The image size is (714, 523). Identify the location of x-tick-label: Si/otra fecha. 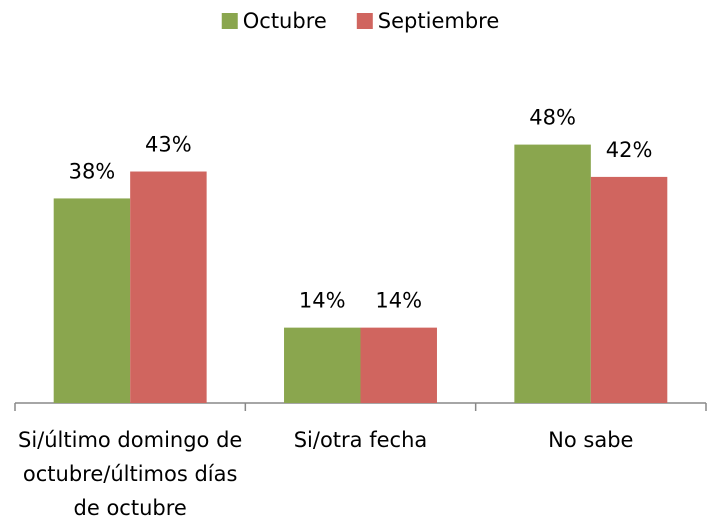
(361, 440).